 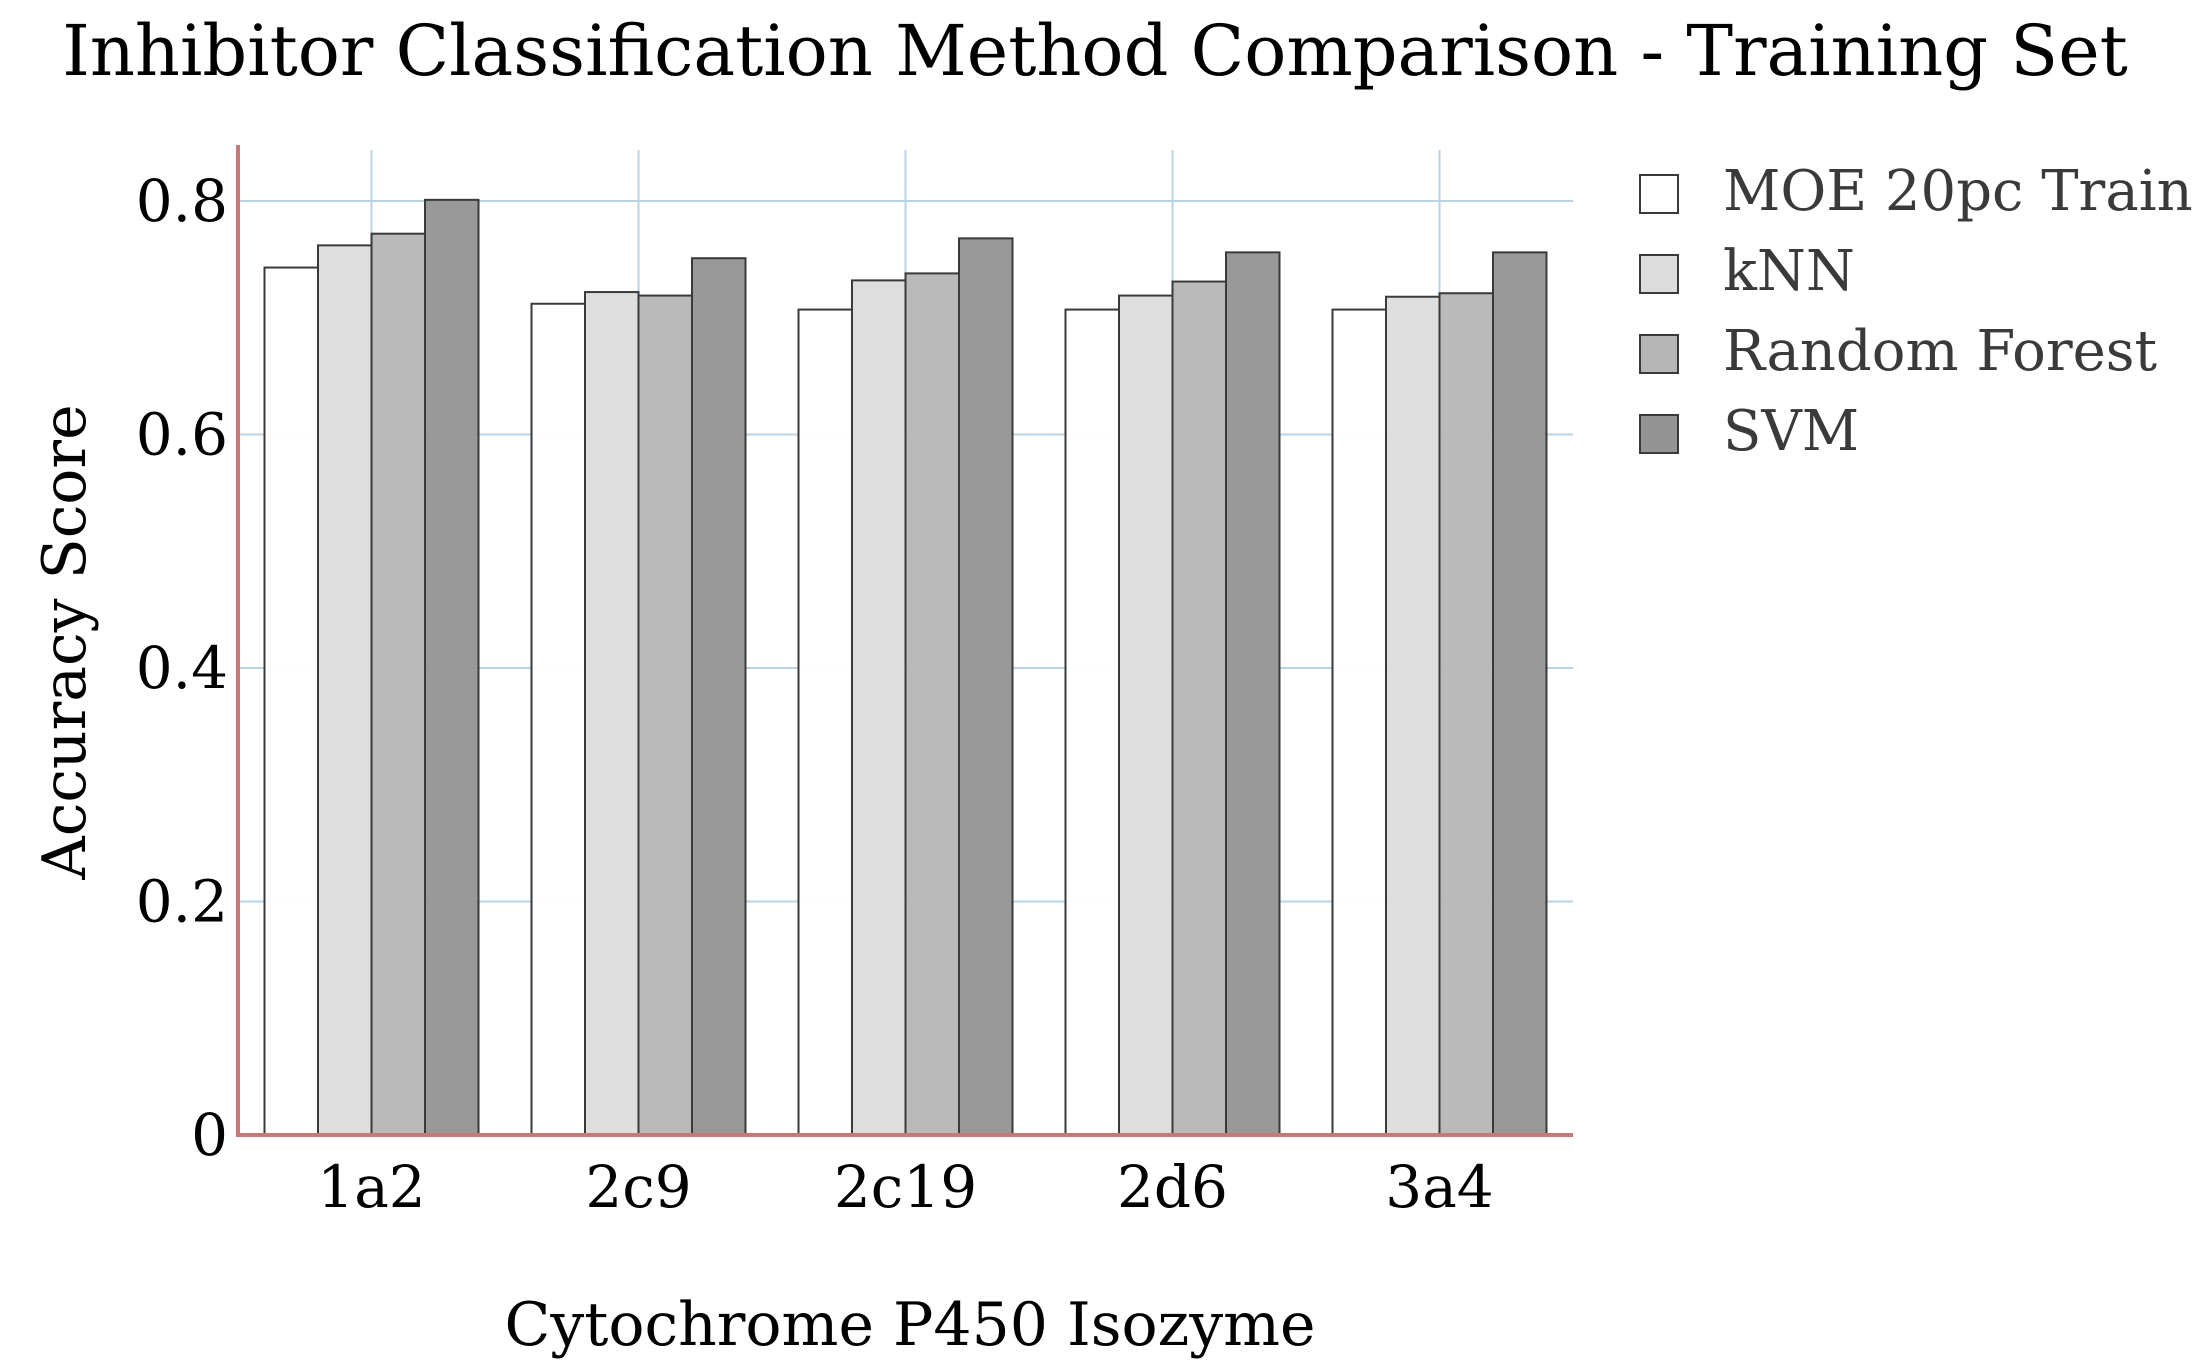 What do you see at coordinates (879, 707) in the screenshot?
I see `bar-knn-2c19` at bounding box center [879, 707].